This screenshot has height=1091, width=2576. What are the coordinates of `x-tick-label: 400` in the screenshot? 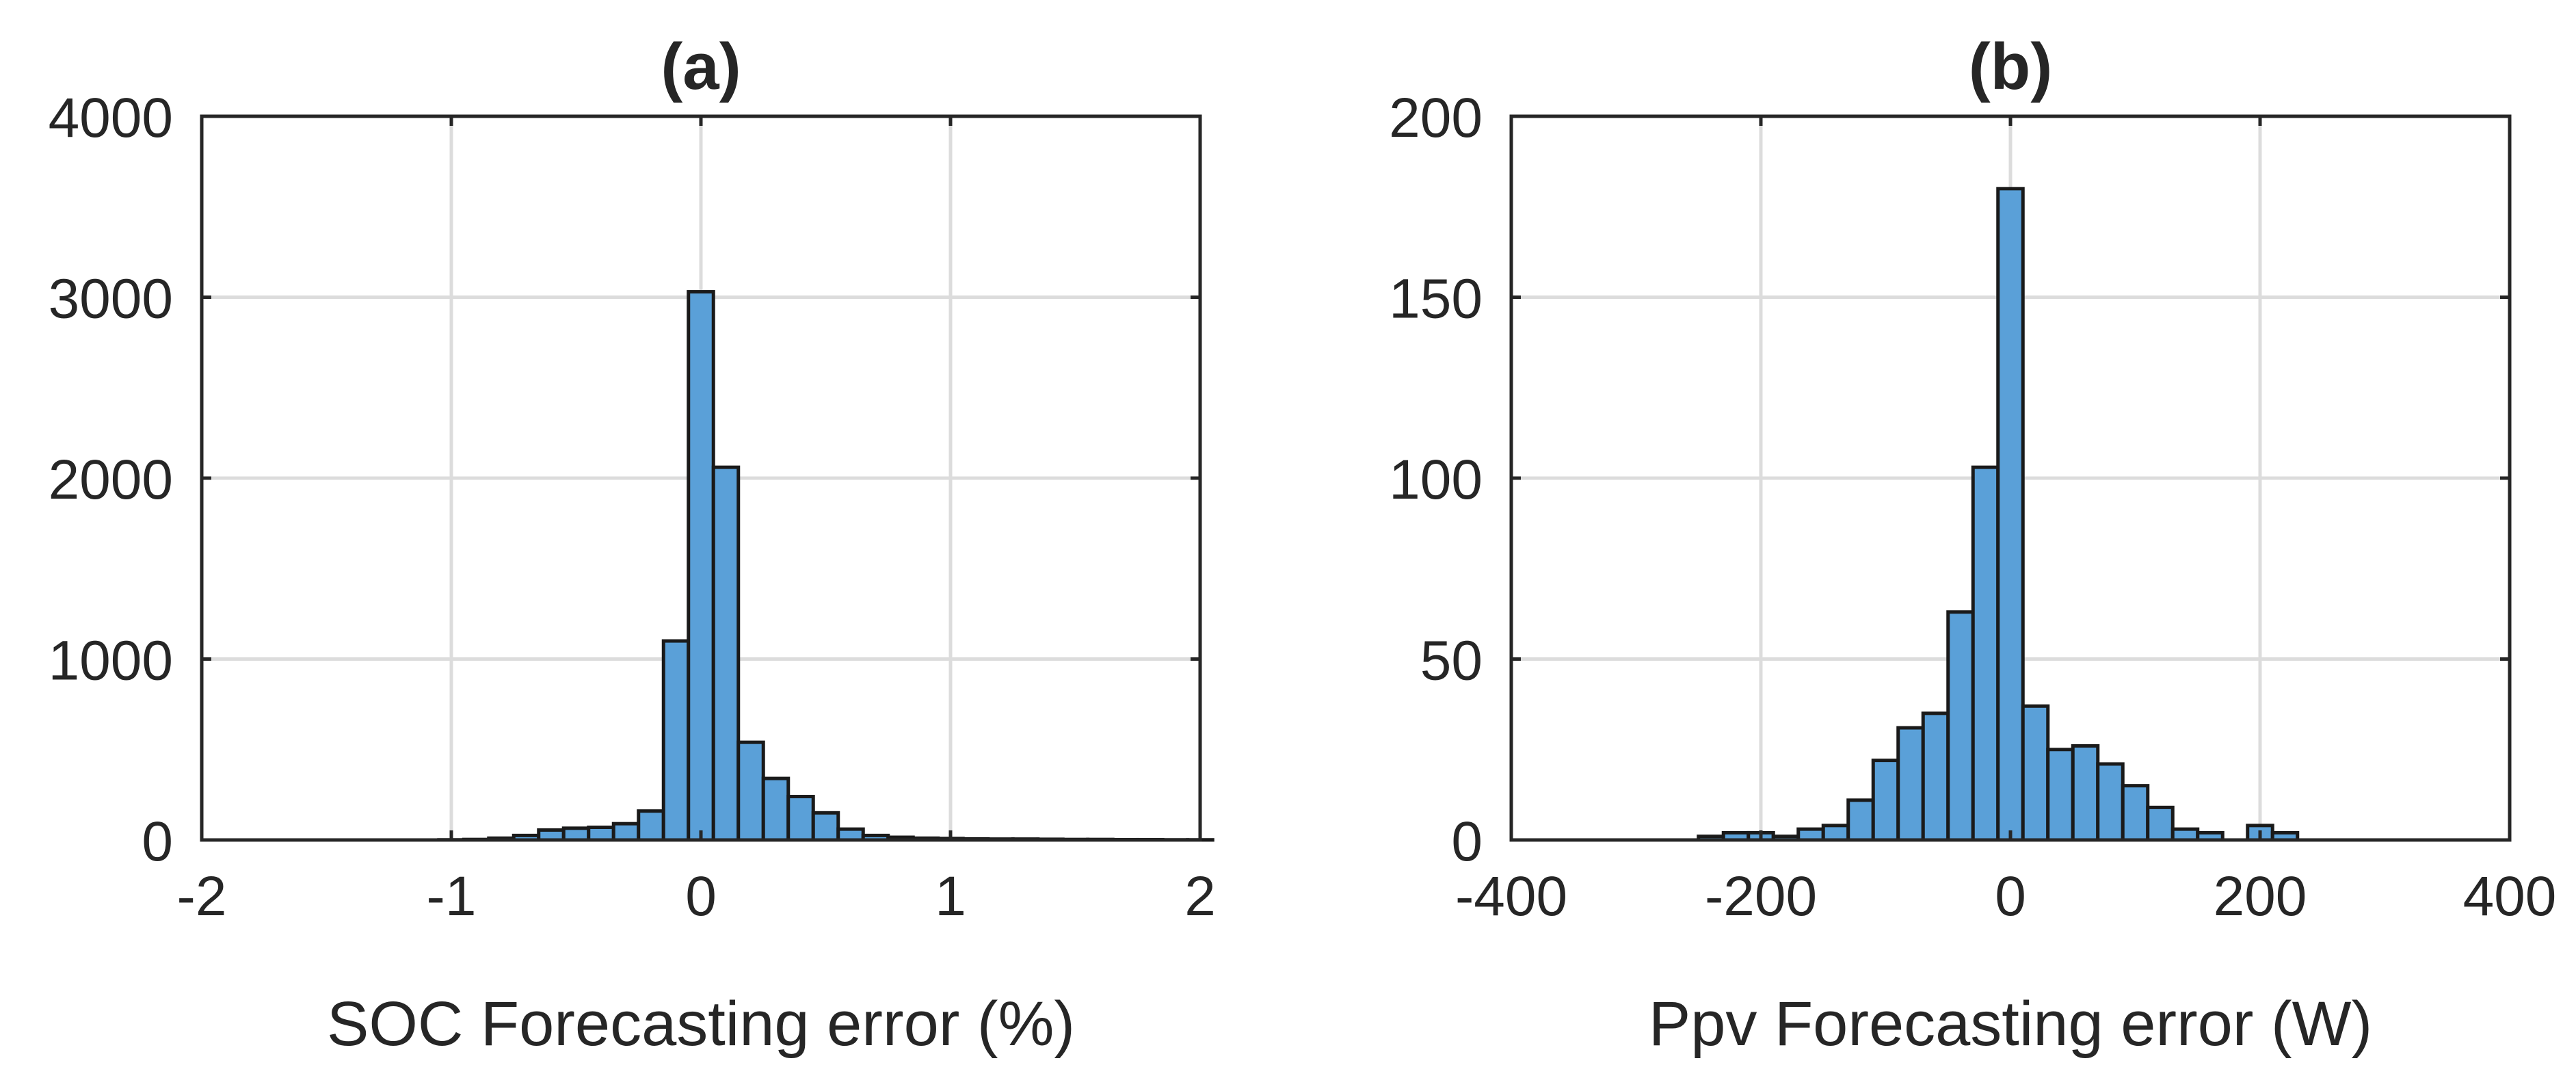 It's located at (2510, 896).